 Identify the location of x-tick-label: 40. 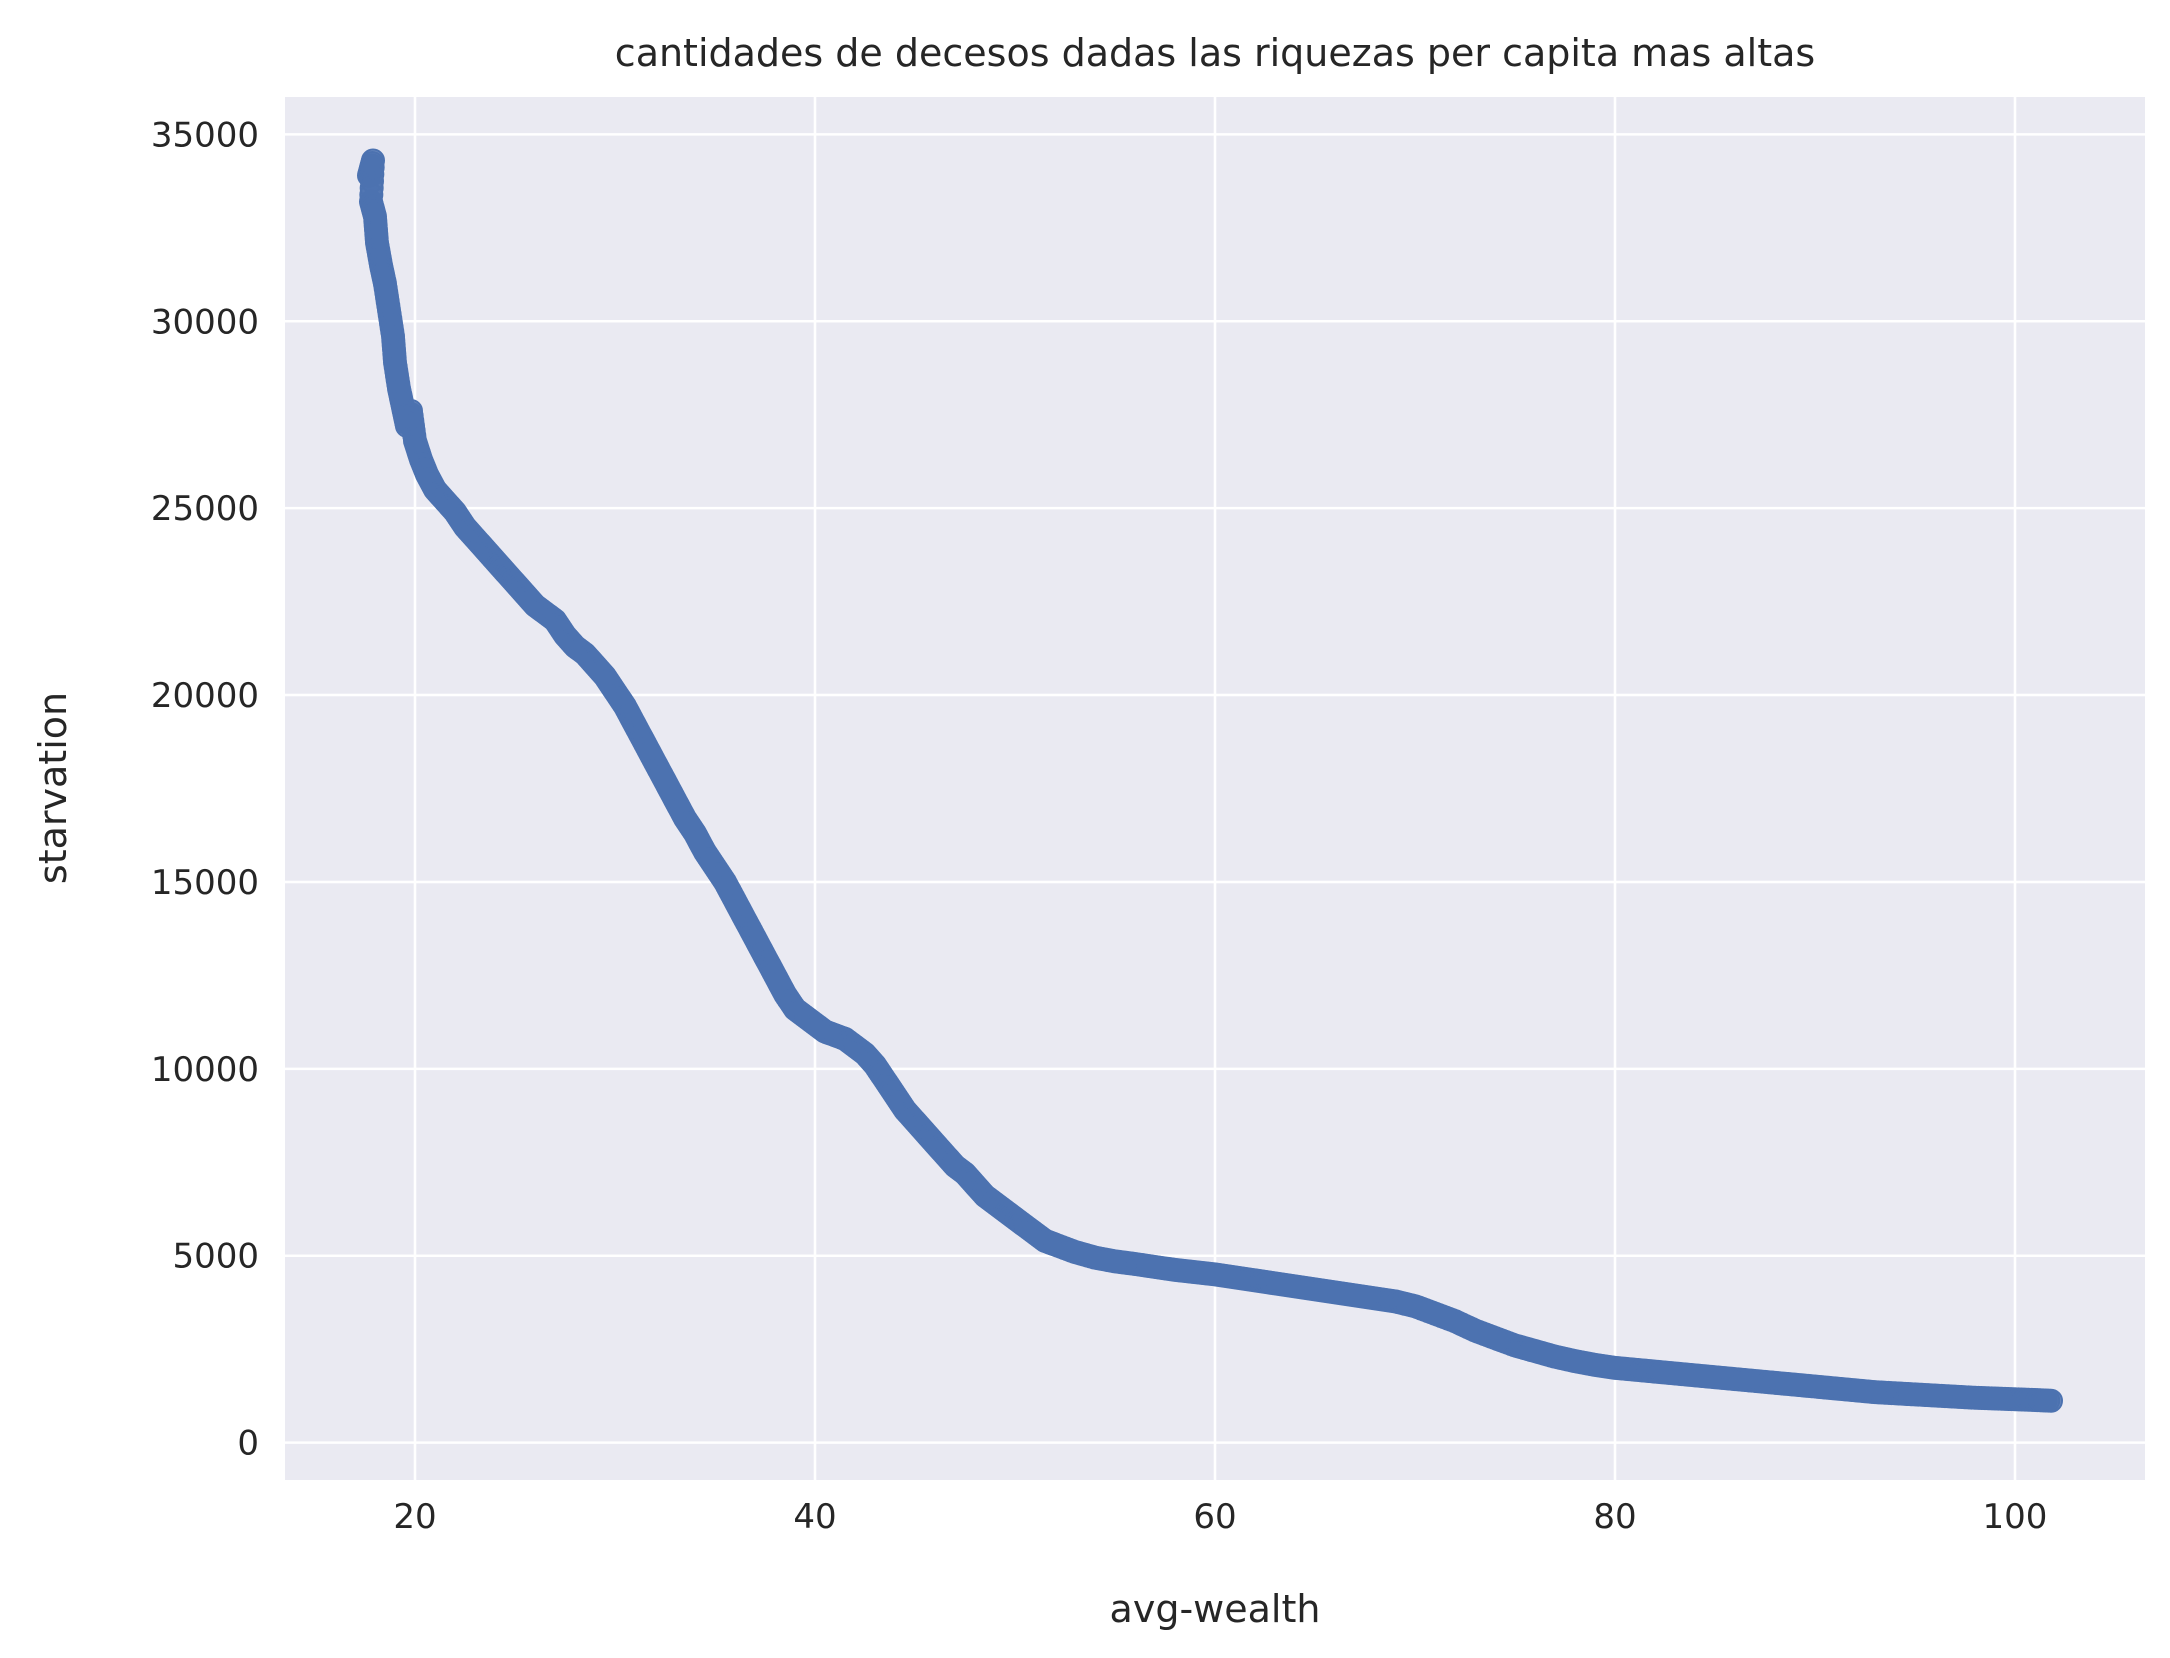
(814, 1517).